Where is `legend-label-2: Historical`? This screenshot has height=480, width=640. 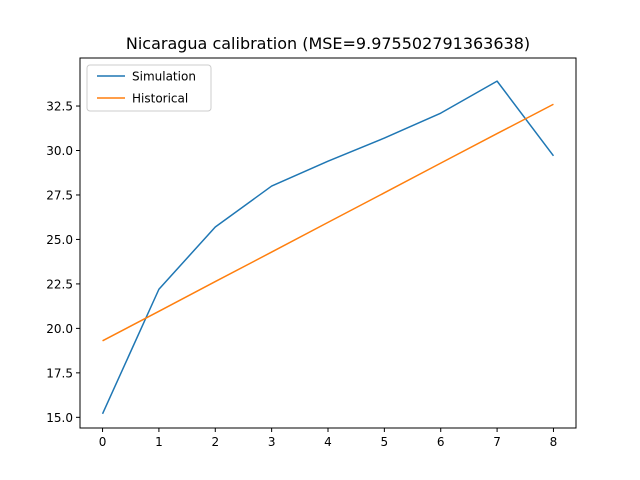 legend-label-2: Historical is located at coordinates (160, 99).